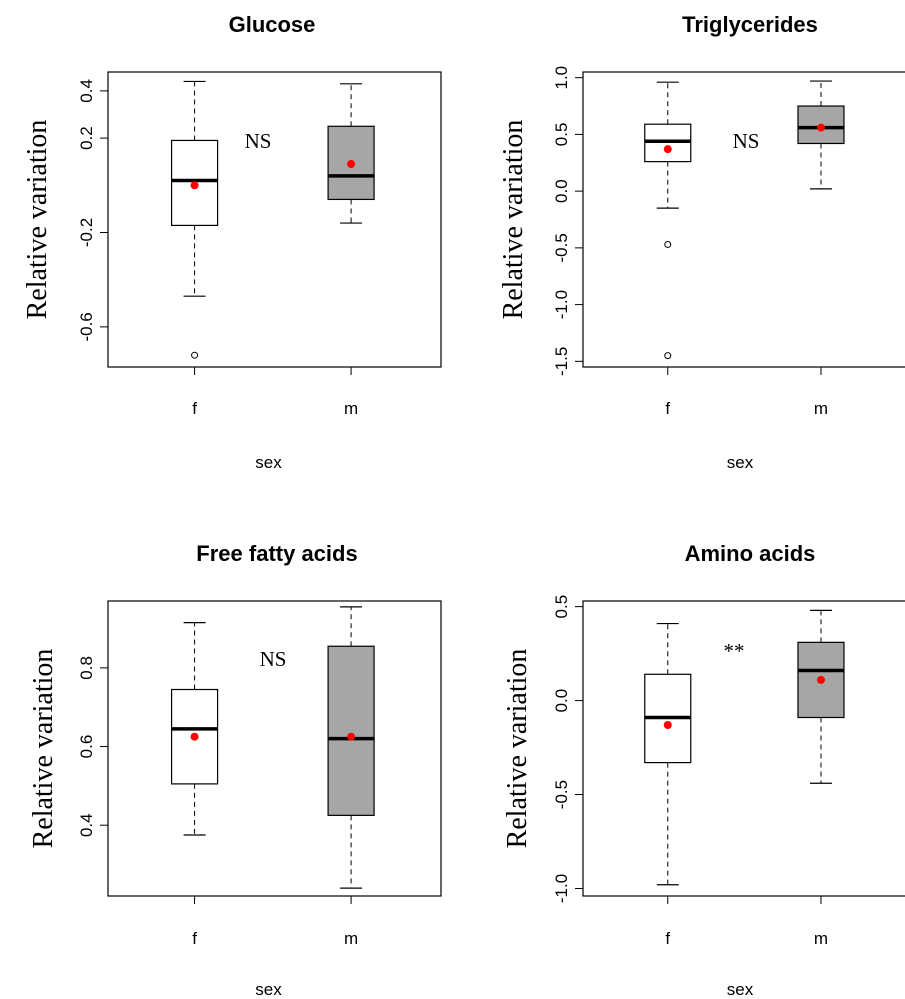 Image resolution: width=905 pixels, height=999 pixels. What do you see at coordinates (750, 553) in the screenshot?
I see `chart-title: Amino acids` at bounding box center [750, 553].